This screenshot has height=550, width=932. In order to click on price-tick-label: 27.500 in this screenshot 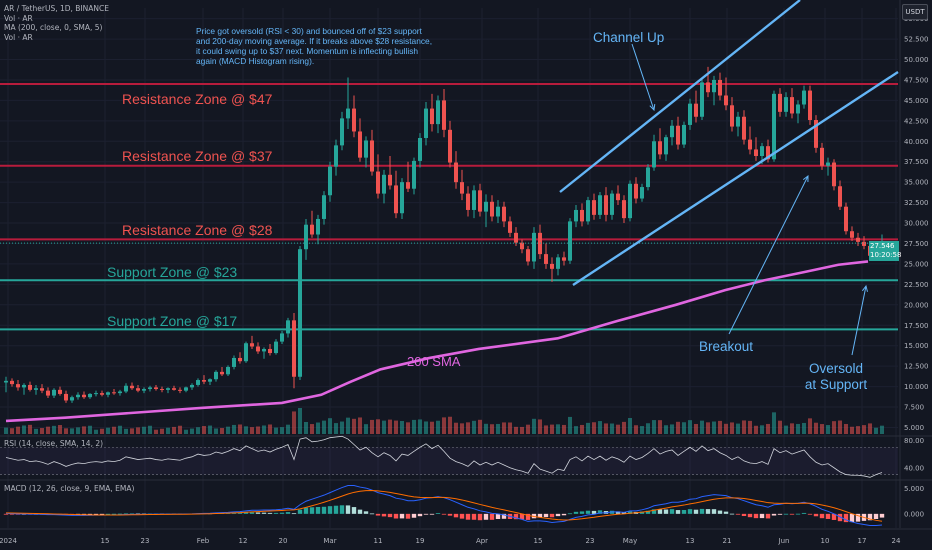, I will do `click(916, 244)`.